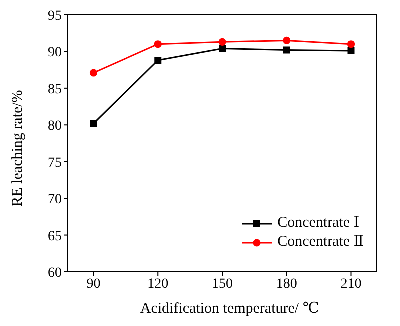 The width and height of the screenshot is (400, 326). Describe the element at coordinates (18, 148) in the screenshot. I see `y-axis-title: RE leaching rate/%` at that location.